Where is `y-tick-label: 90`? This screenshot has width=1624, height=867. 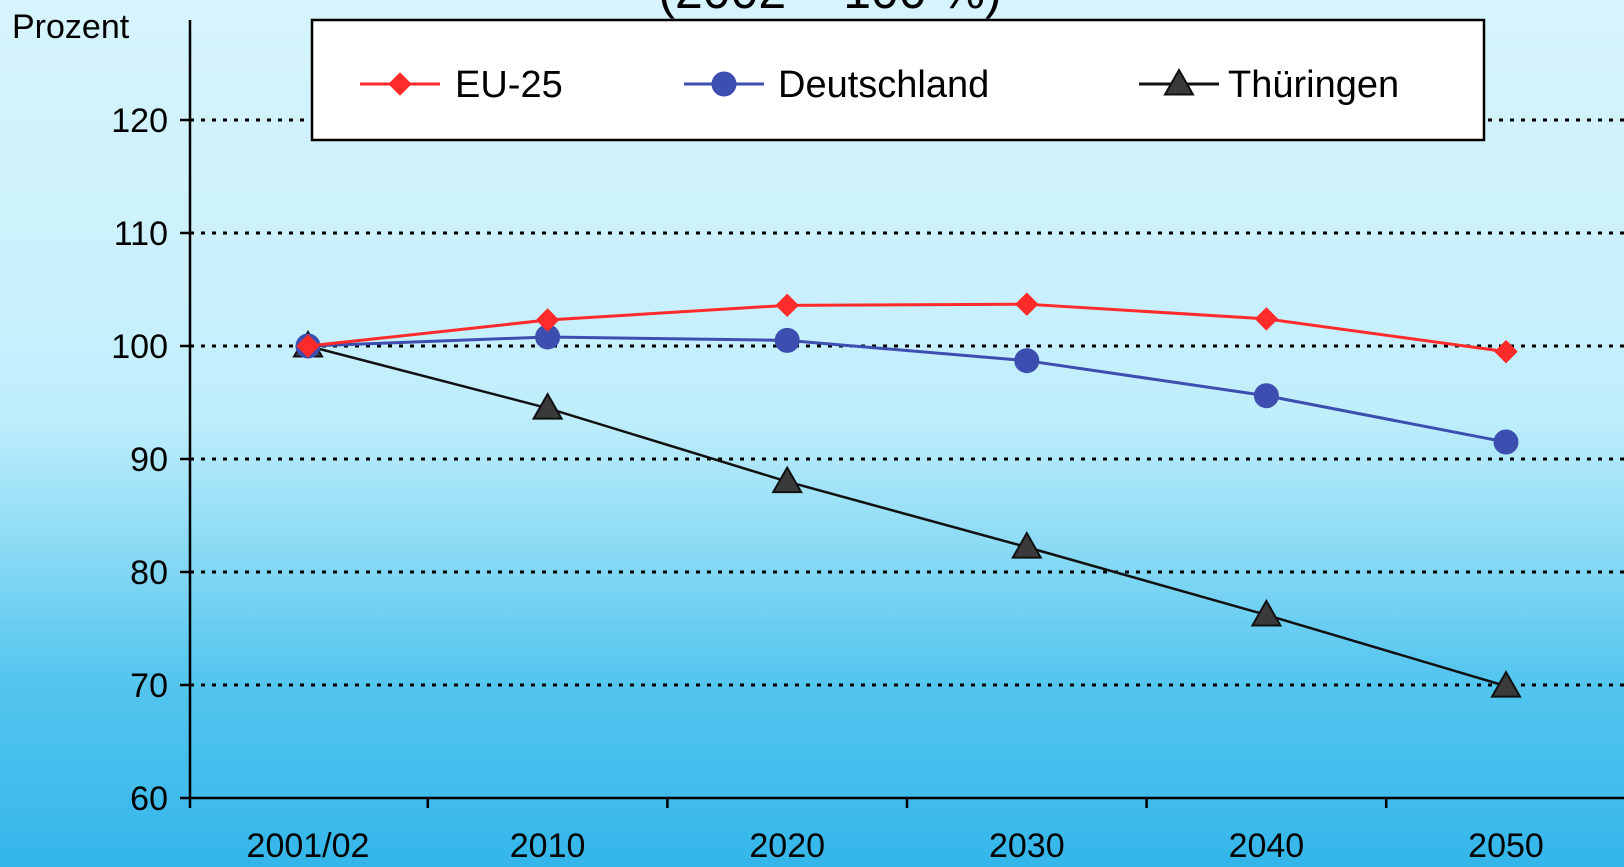 y-tick-label: 90 is located at coordinates (149, 460).